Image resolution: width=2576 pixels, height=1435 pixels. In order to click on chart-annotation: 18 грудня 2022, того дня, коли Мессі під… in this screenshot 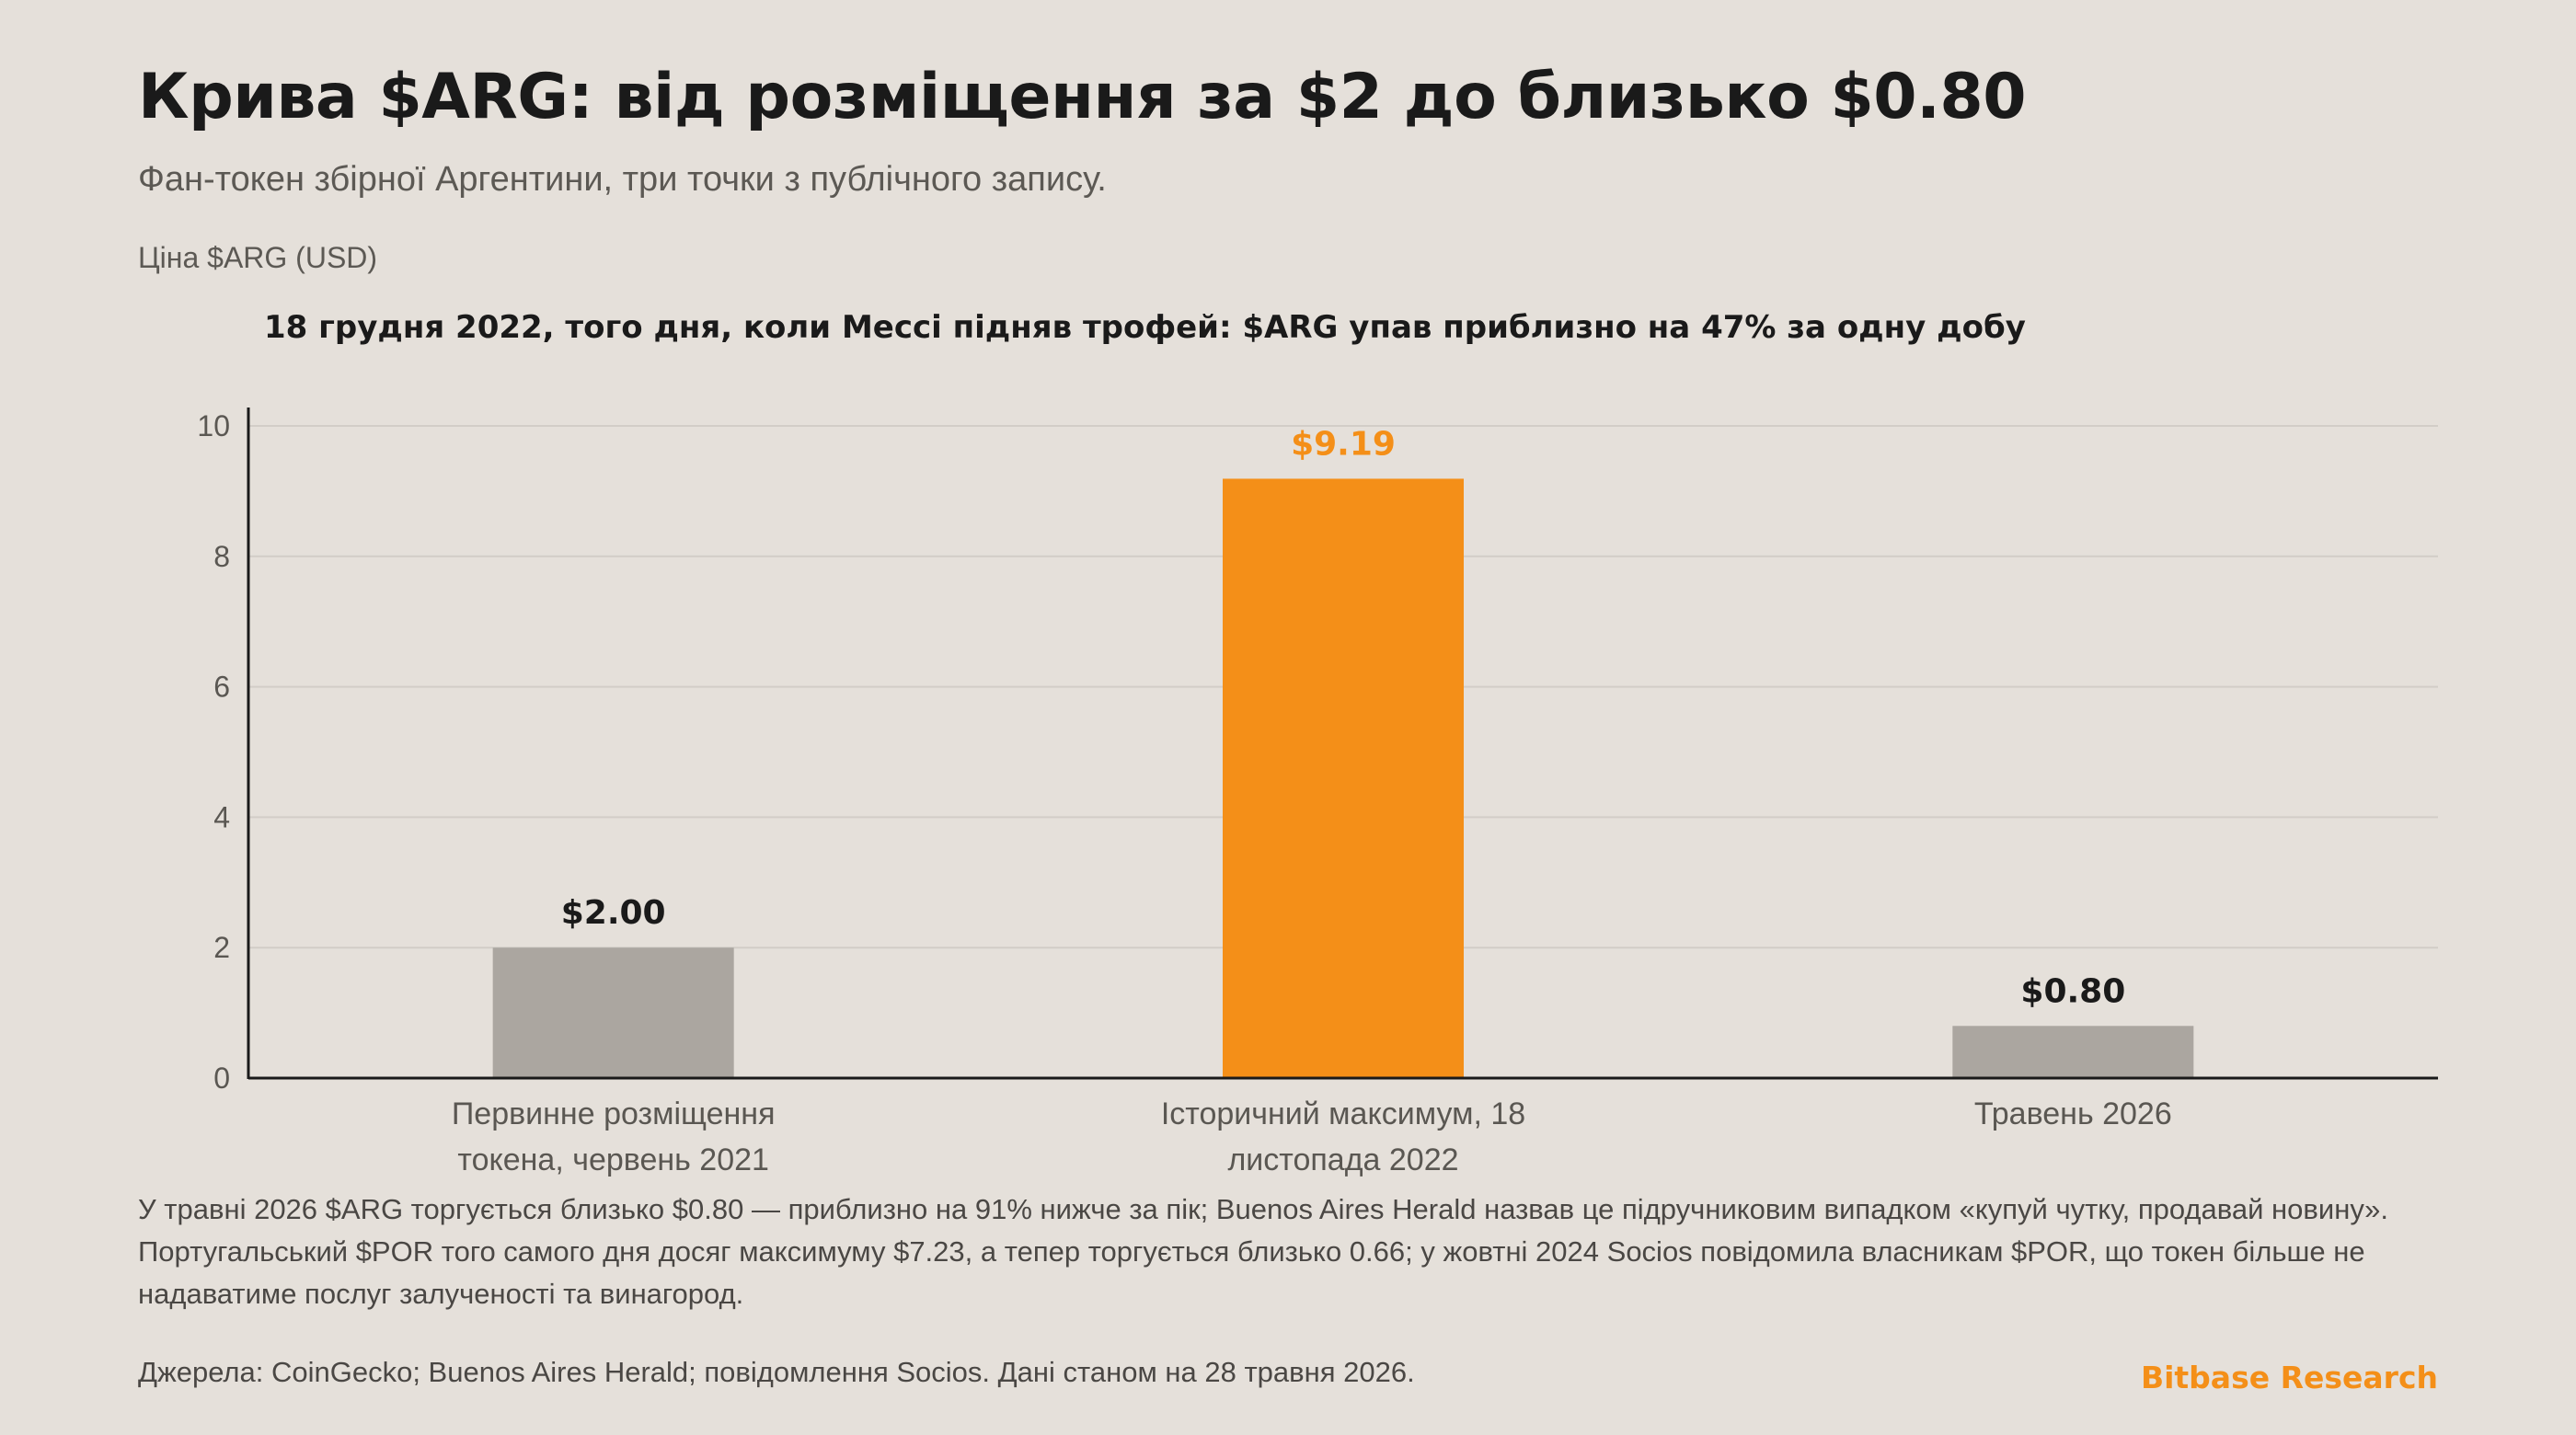, I will do `click(1145, 327)`.